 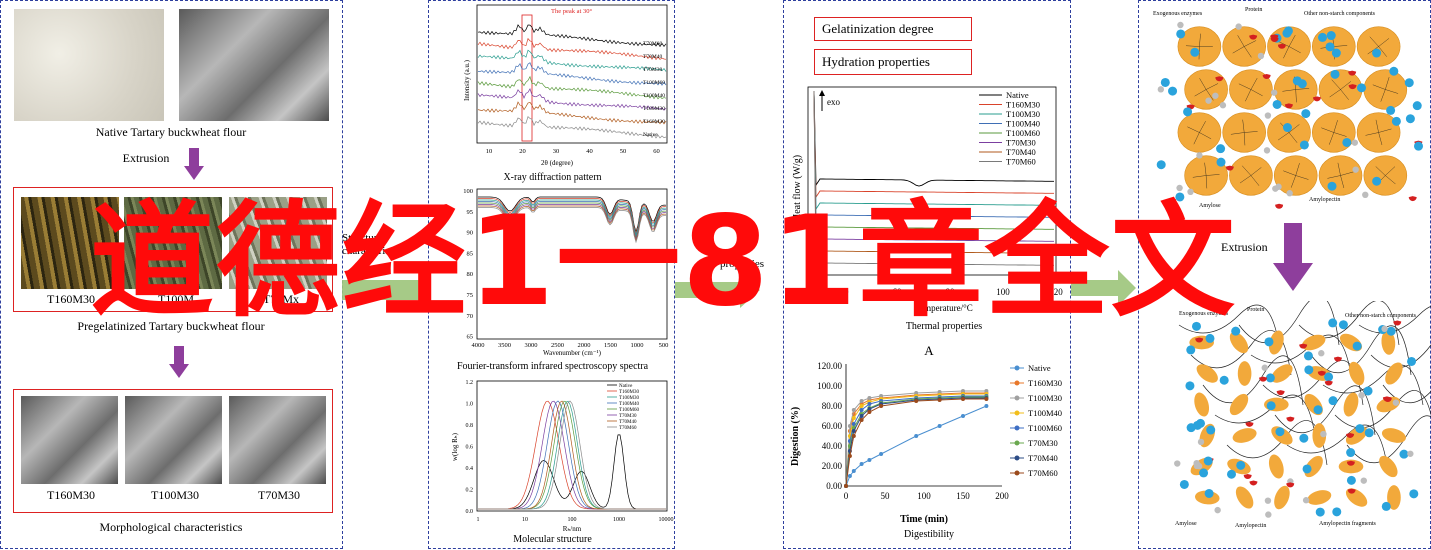 What do you see at coordinates (489, 151) in the screenshot?
I see `xrd-xtick: 10` at bounding box center [489, 151].